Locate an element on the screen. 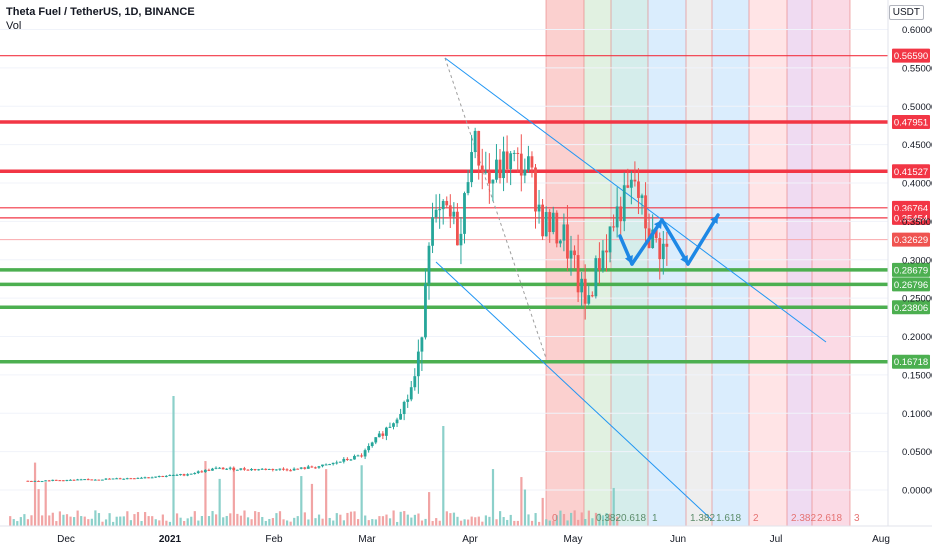  fib-zone-label: 2.382 is located at coordinates (803, 518).